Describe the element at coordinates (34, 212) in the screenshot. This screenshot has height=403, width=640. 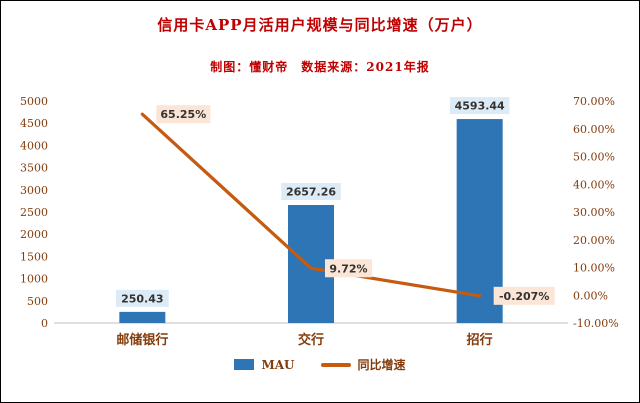
I see `left-axis-tick-label: 2500` at that location.